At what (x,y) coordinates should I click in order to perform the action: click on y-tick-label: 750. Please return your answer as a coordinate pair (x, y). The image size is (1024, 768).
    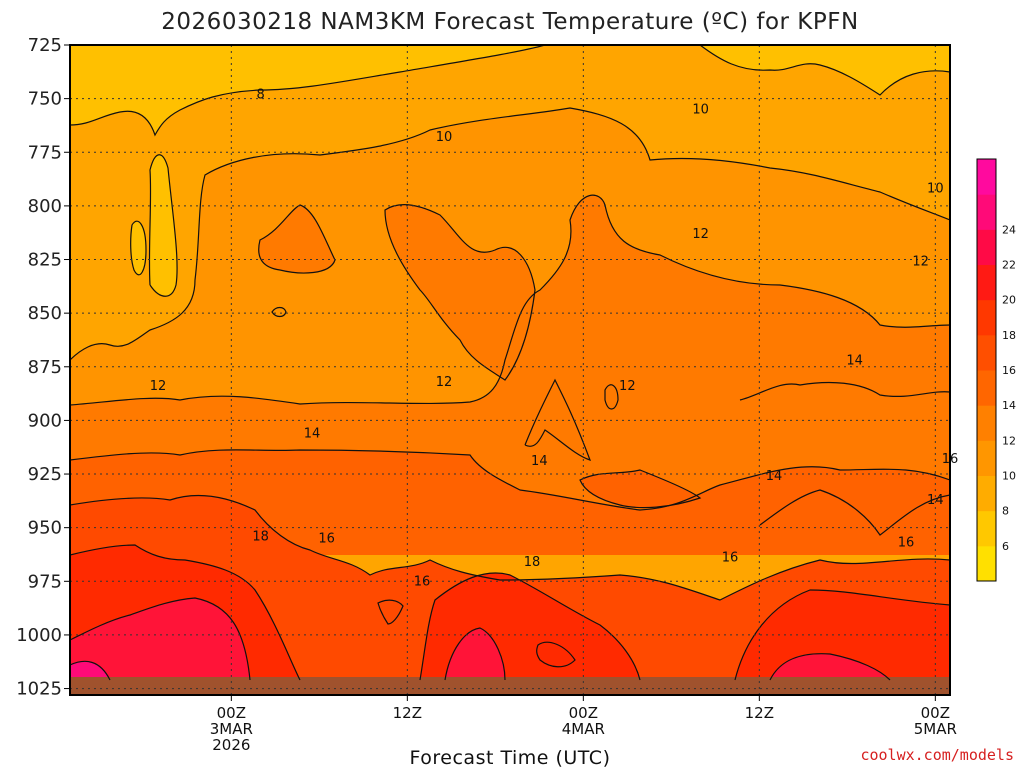
    Looking at the image, I should click on (45, 99).